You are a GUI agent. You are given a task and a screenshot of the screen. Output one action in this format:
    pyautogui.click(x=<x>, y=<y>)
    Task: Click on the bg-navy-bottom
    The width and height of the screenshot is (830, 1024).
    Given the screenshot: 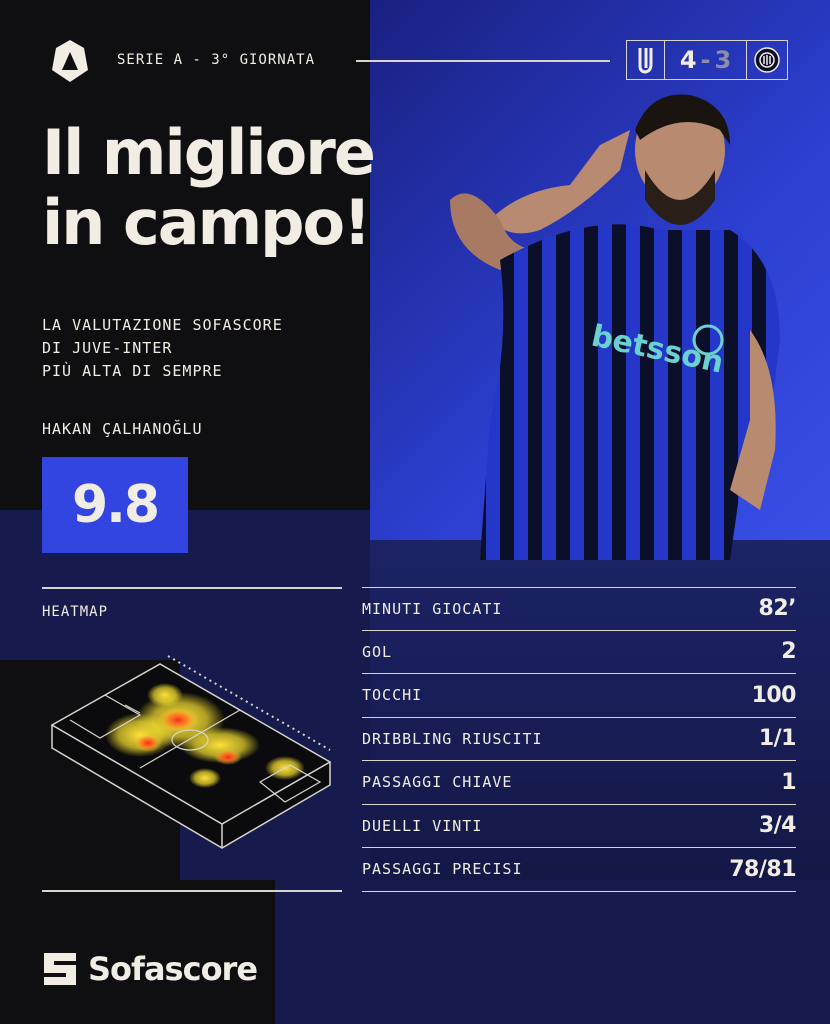 What is the action you would take?
    pyautogui.click(x=552, y=952)
    